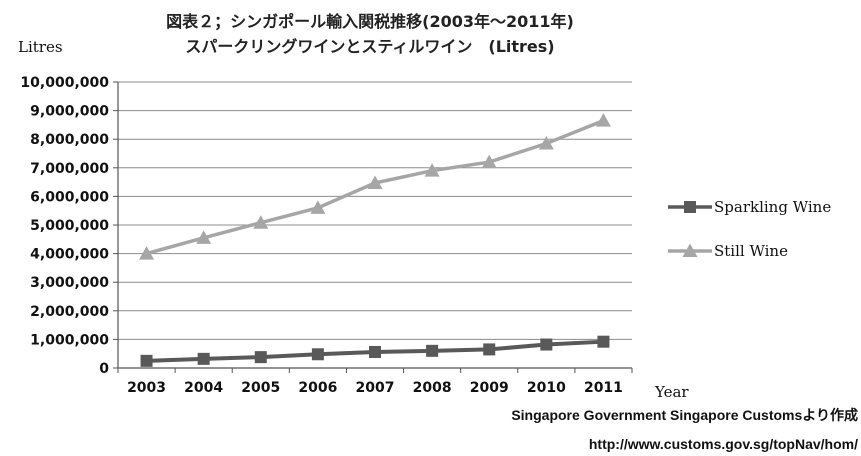 The image size is (861, 456). Describe the element at coordinates (723, 444) in the screenshot. I see `source-line-2: http://www.customs.gov.sg/topNav/hom/` at that location.